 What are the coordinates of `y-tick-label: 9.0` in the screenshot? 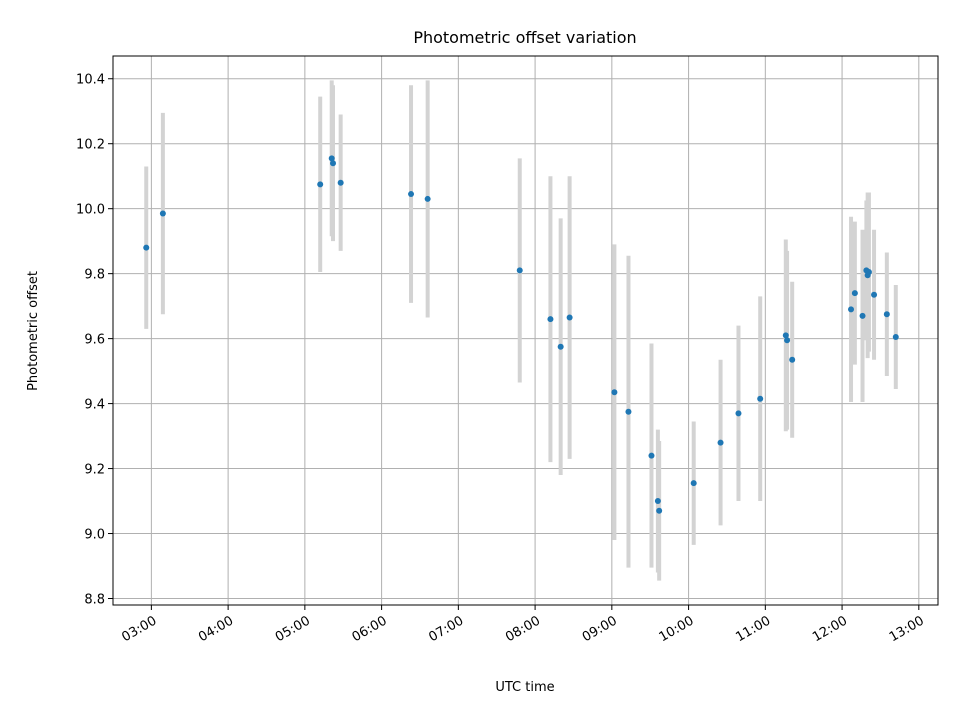 It's located at (94, 535).